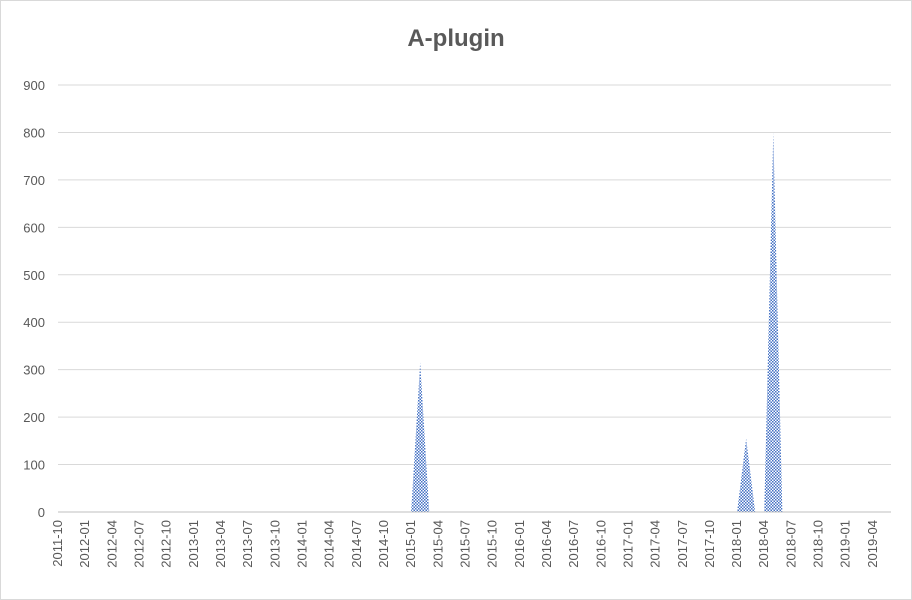 Image resolution: width=912 pixels, height=600 pixels. Describe the element at coordinates (600, 544) in the screenshot. I see `x-tick-label: 2016-10` at that location.